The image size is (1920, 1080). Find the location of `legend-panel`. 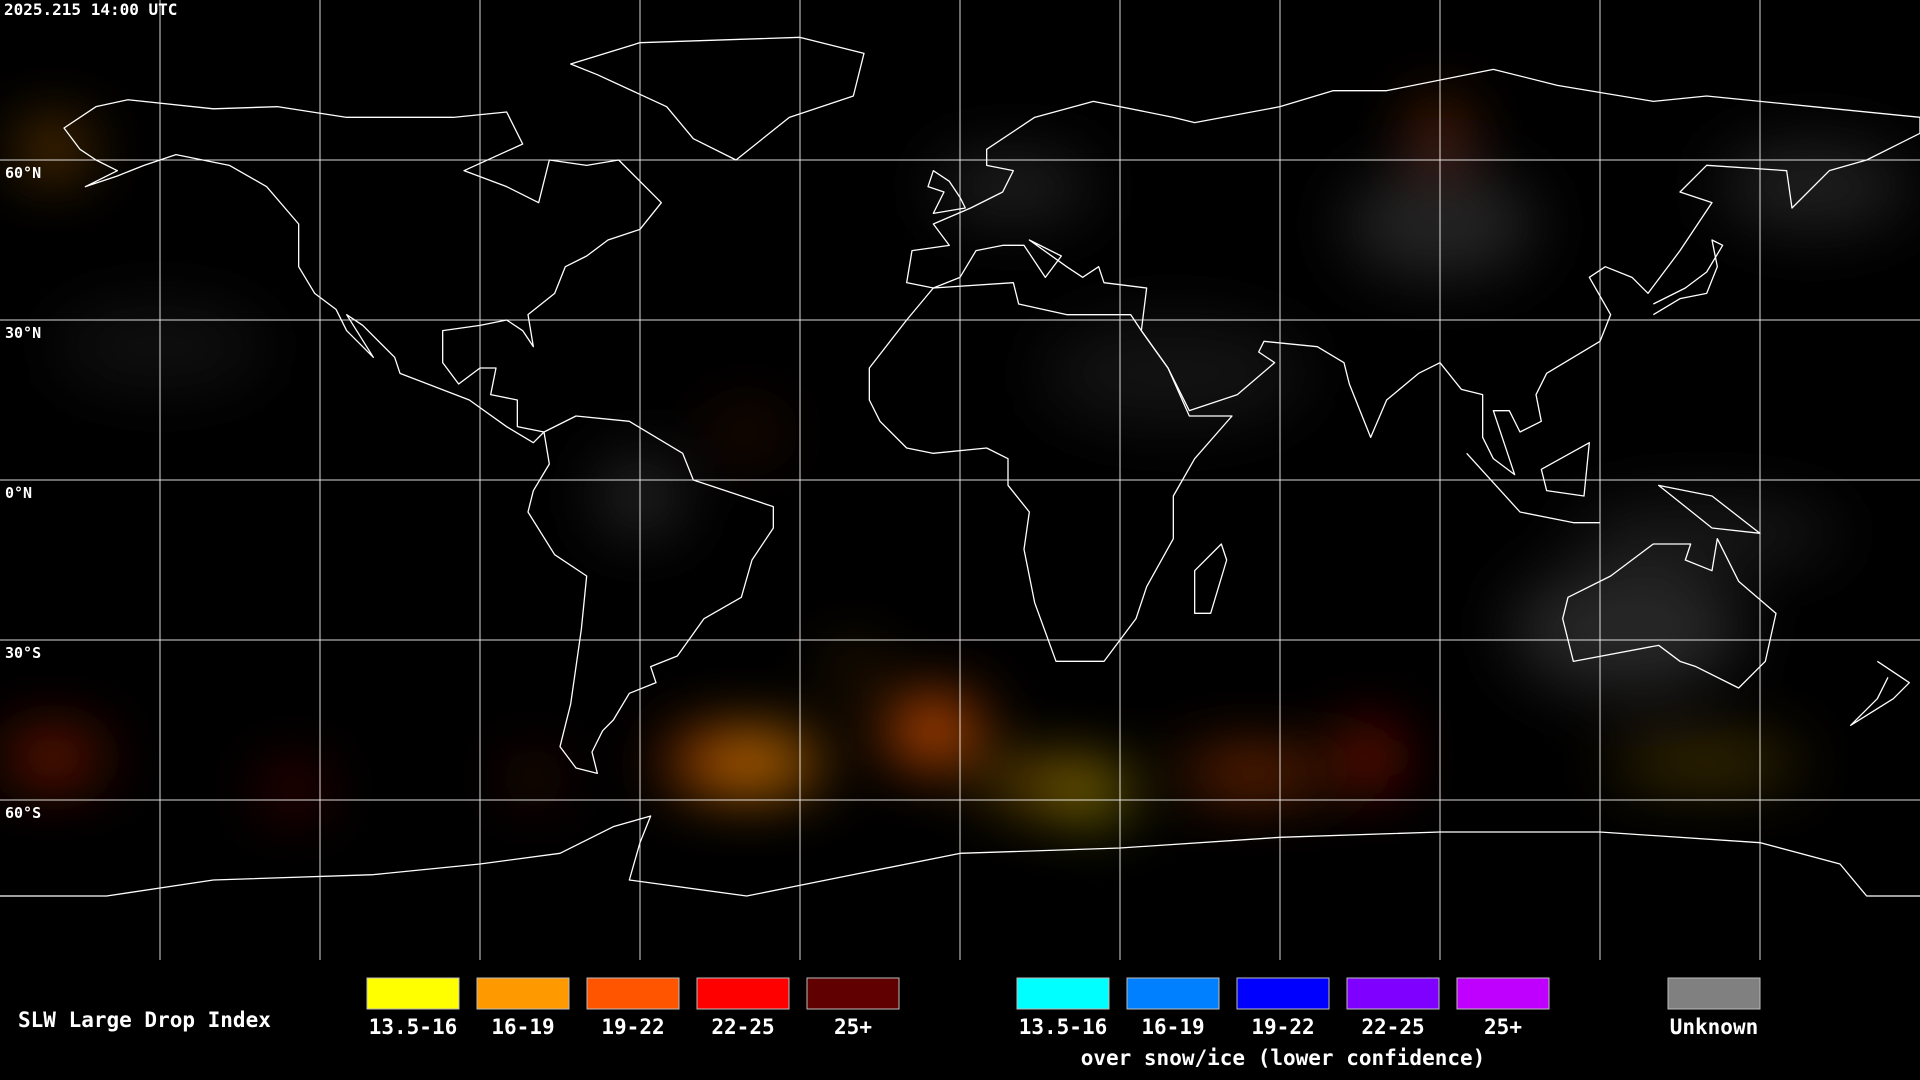

legend-panel is located at coordinates (960, 1020).